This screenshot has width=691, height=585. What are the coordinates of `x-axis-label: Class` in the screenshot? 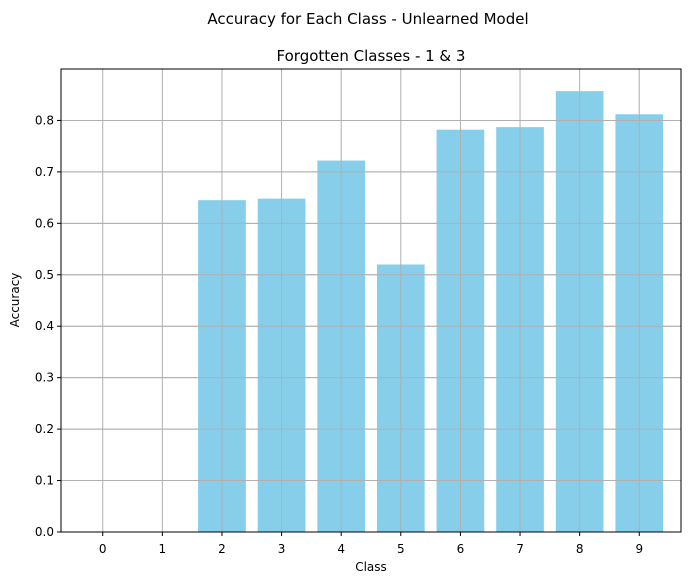 It's located at (371, 567).